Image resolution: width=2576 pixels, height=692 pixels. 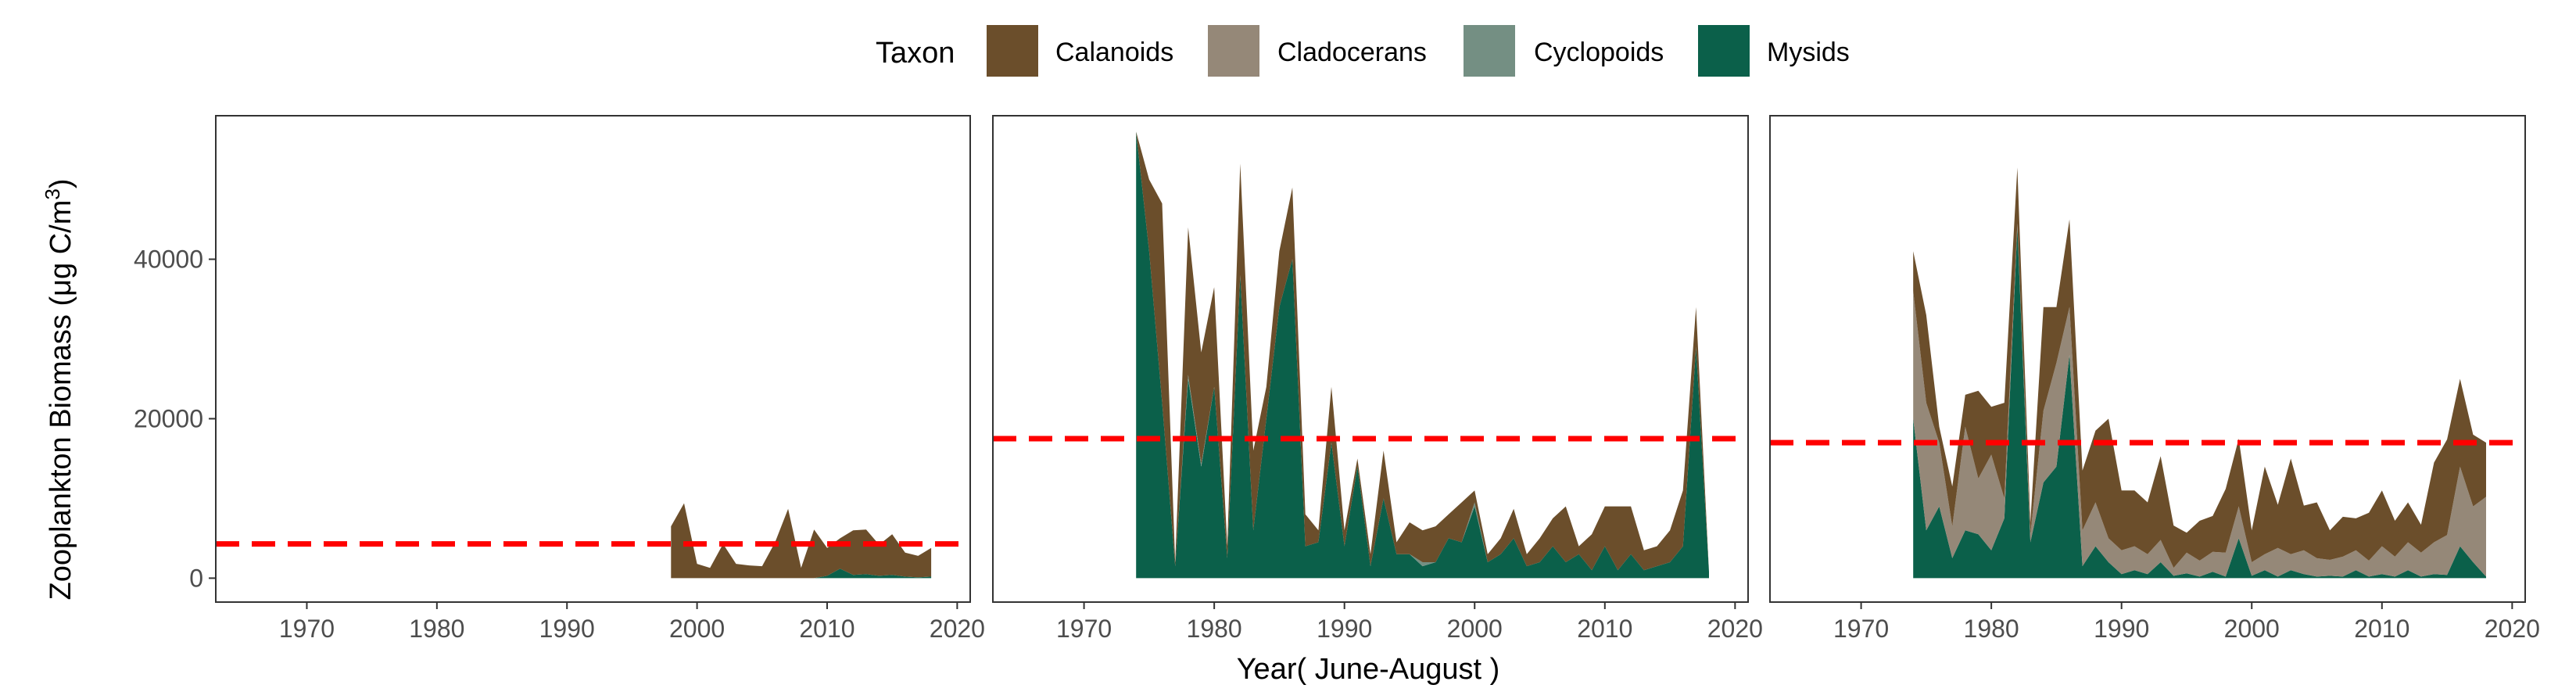 I want to click on x-axis-label: Year( June-August ), so click(x=1368, y=669).